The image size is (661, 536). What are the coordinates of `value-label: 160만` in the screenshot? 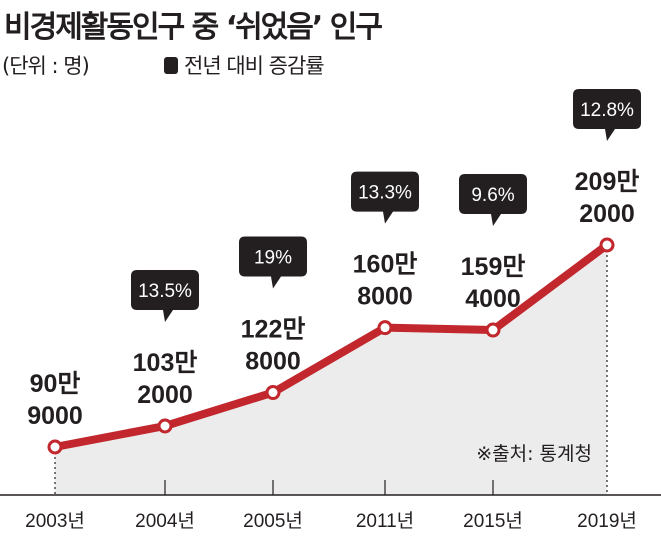 It's located at (385, 265).